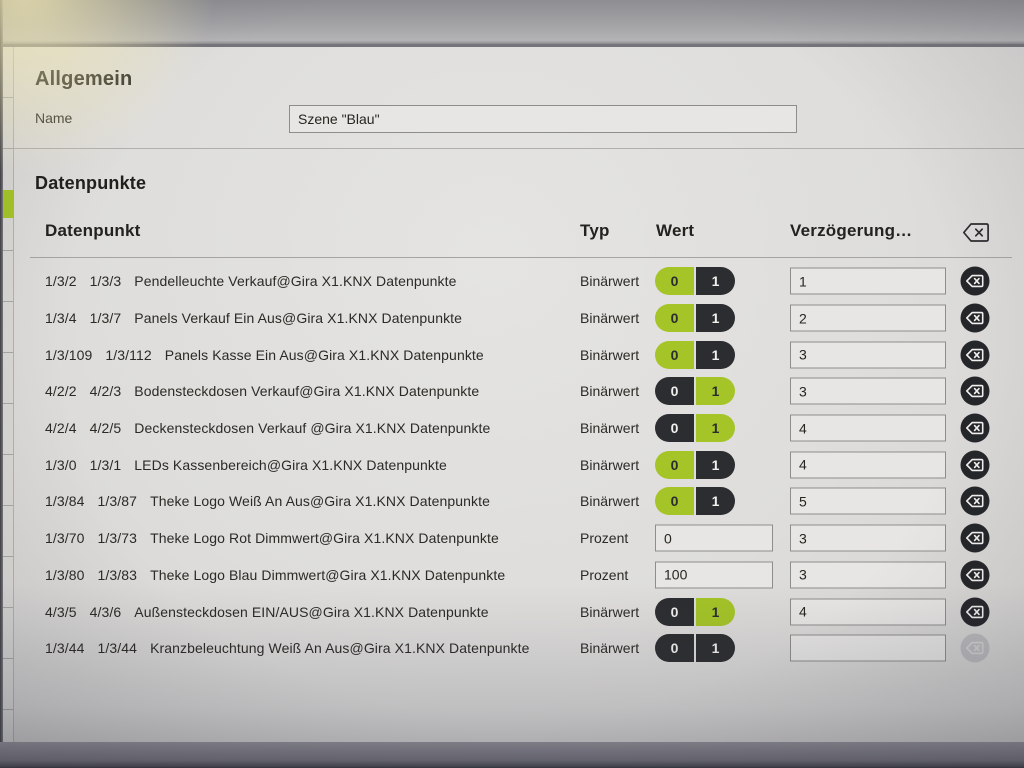 This screenshot has width=1024, height=768. Describe the element at coordinates (105, 464) in the screenshot. I see `datapoint-address-status: 1/3/1` at that location.